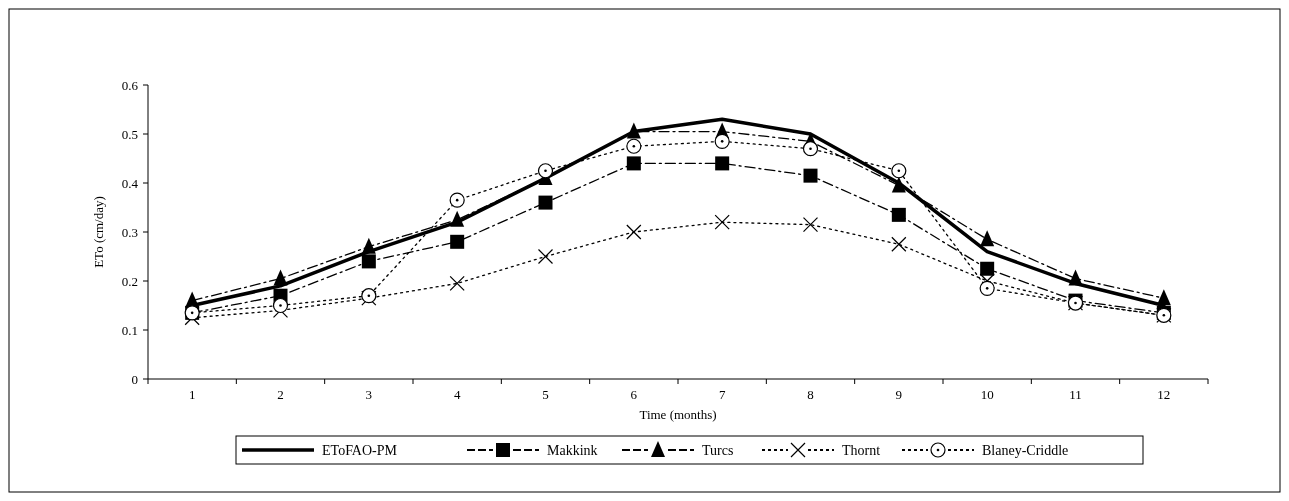 The width and height of the screenshot is (1289, 501). I want to click on y-tick-label: 0.4, so click(130, 183).